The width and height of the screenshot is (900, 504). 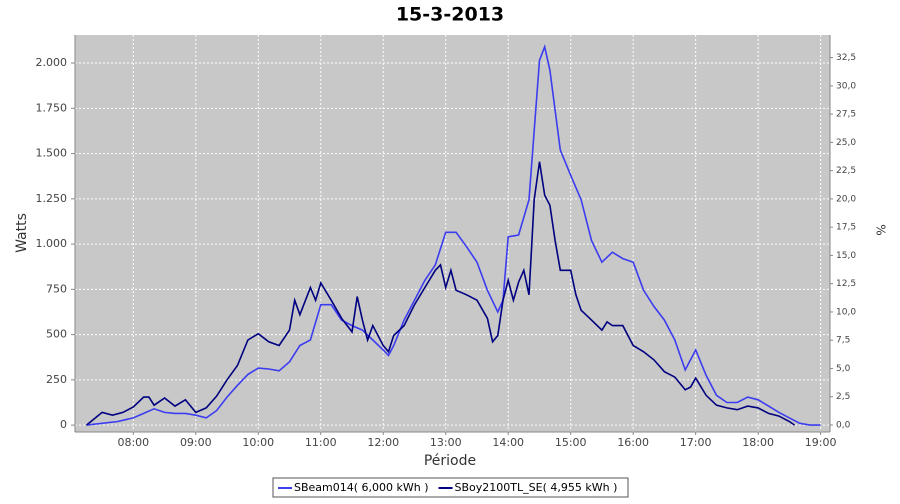 I want to click on x-tick-label: 11:00, so click(x=321, y=442).